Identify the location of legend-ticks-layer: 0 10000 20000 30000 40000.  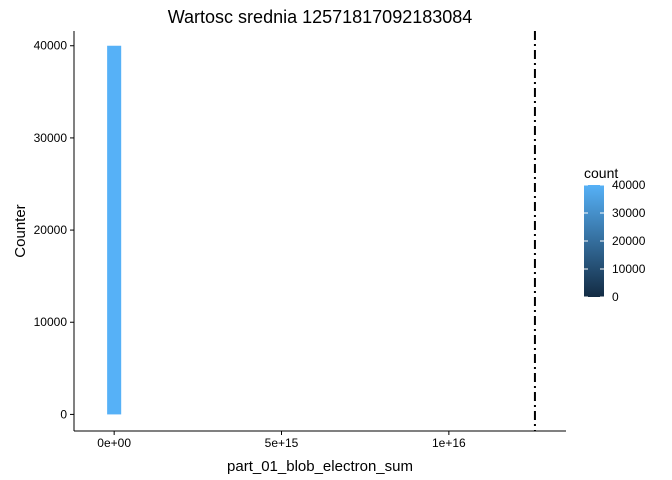
(615, 241).